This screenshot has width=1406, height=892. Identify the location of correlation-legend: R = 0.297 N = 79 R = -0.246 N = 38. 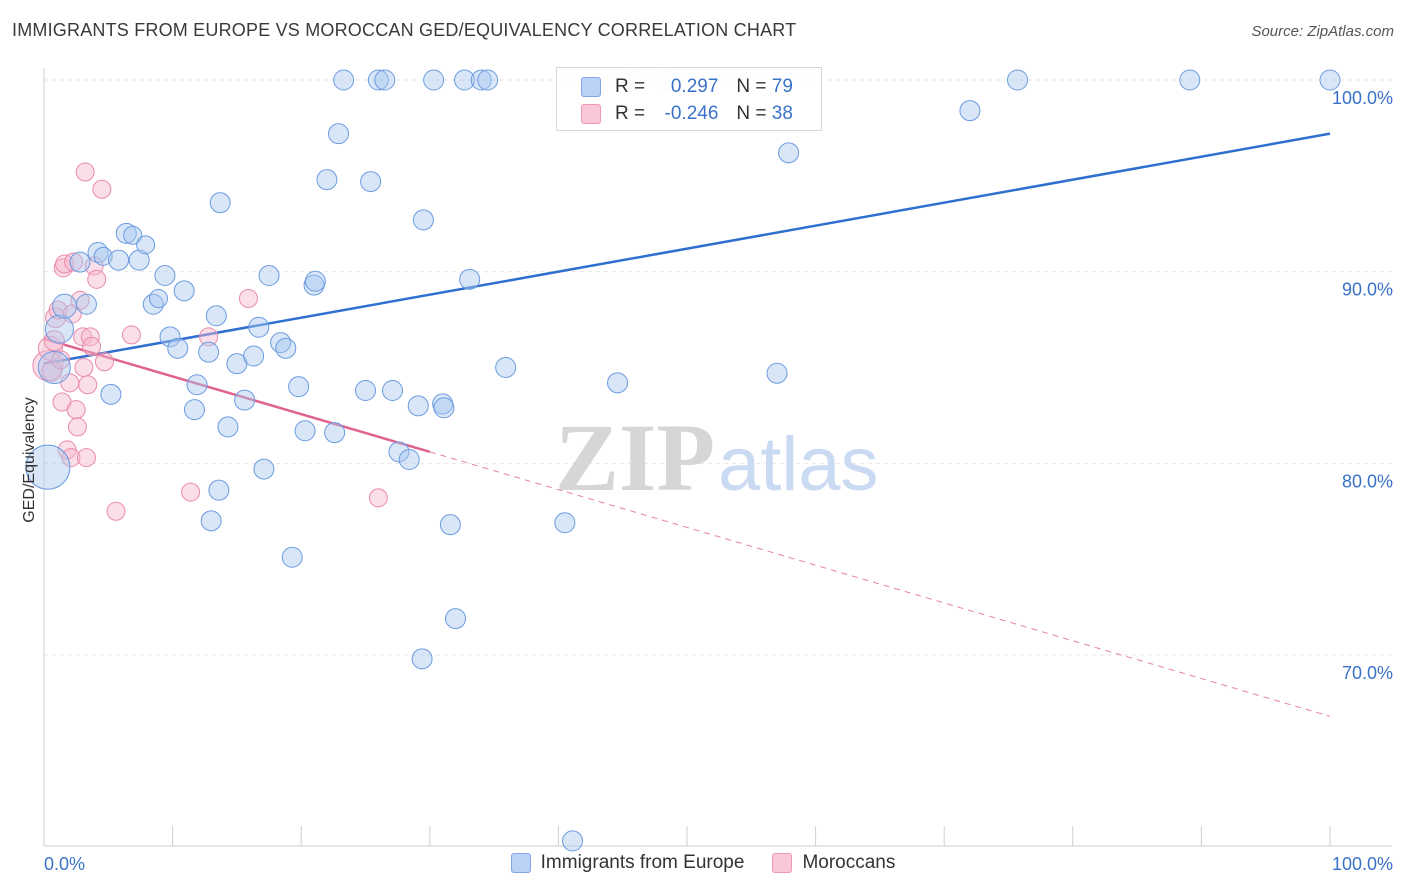
(689, 99).